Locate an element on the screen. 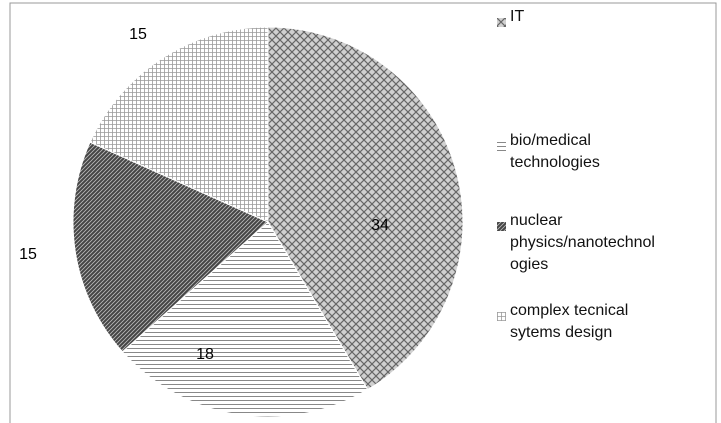 The width and height of the screenshot is (721, 423). legend-label: nuclear physics/nanotechnologies is located at coordinates (582, 242).